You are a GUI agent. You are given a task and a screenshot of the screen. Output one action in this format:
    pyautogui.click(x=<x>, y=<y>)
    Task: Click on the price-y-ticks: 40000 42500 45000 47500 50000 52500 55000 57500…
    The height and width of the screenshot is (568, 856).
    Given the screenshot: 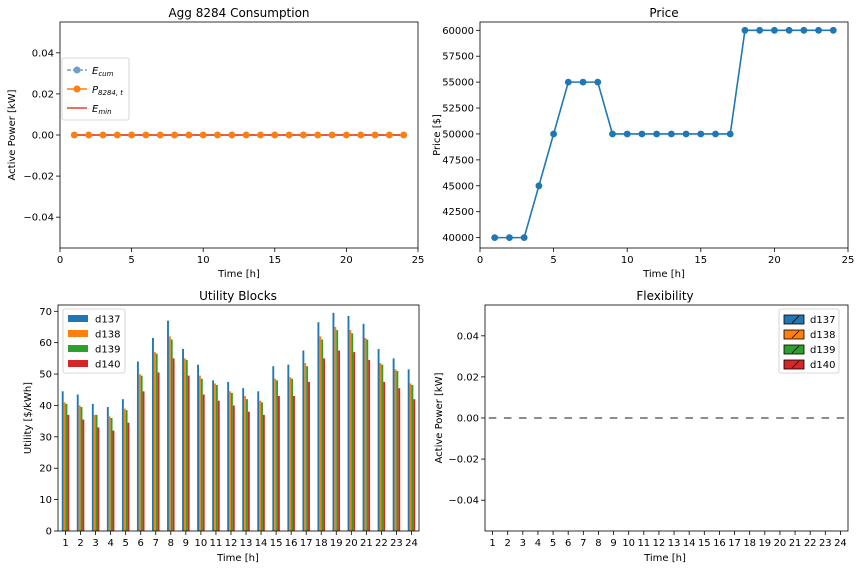 What is the action you would take?
    pyautogui.click(x=461, y=135)
    